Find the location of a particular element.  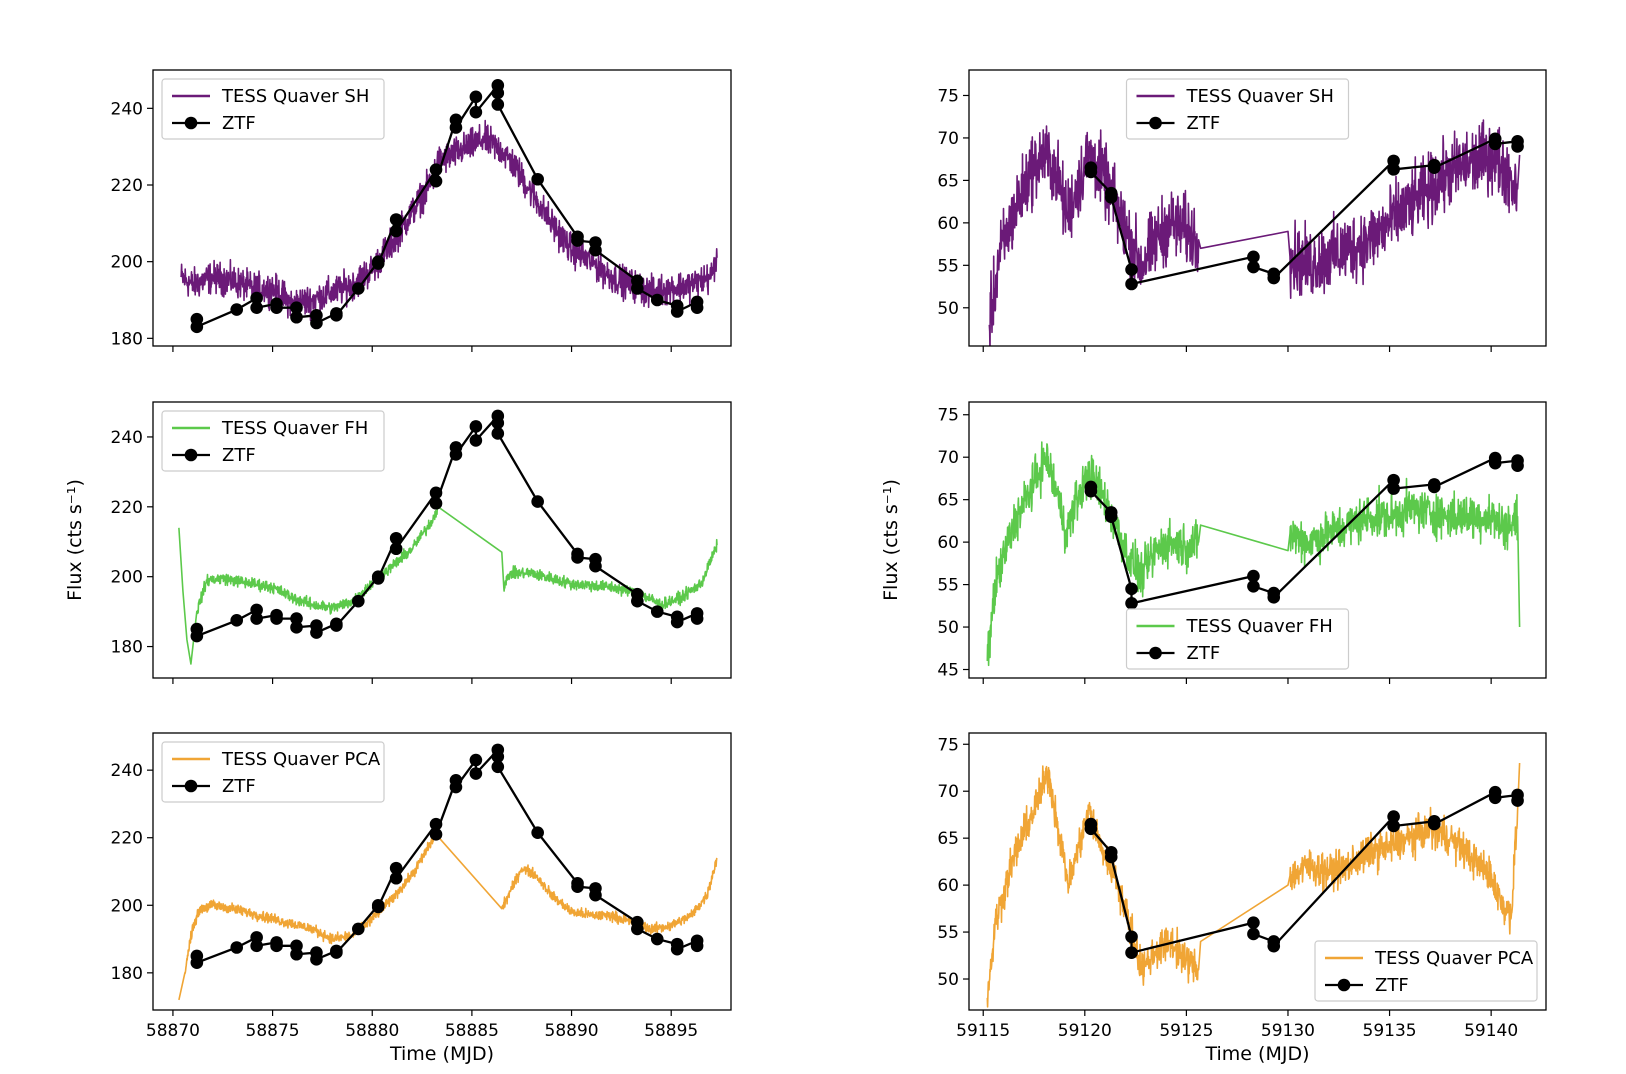

ztf-series-line is located at coordinates (1304, 872).